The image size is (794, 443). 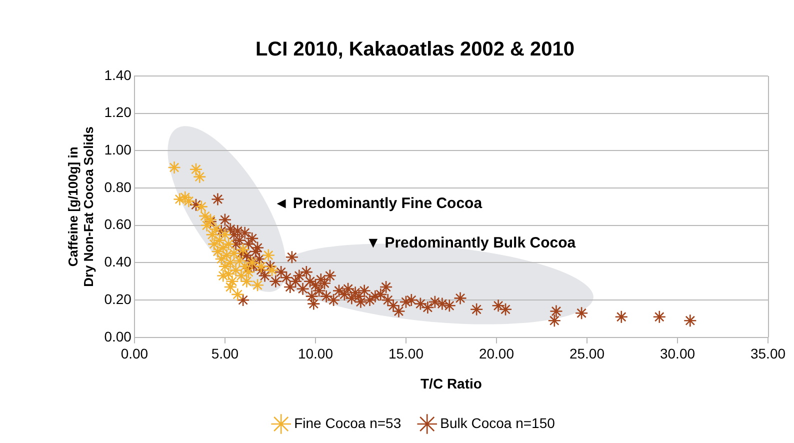 What do you see at coordinates (118, 112) in the screenshot?
I see `y-tick-label: 1.20` at bounding box center [118, 112].